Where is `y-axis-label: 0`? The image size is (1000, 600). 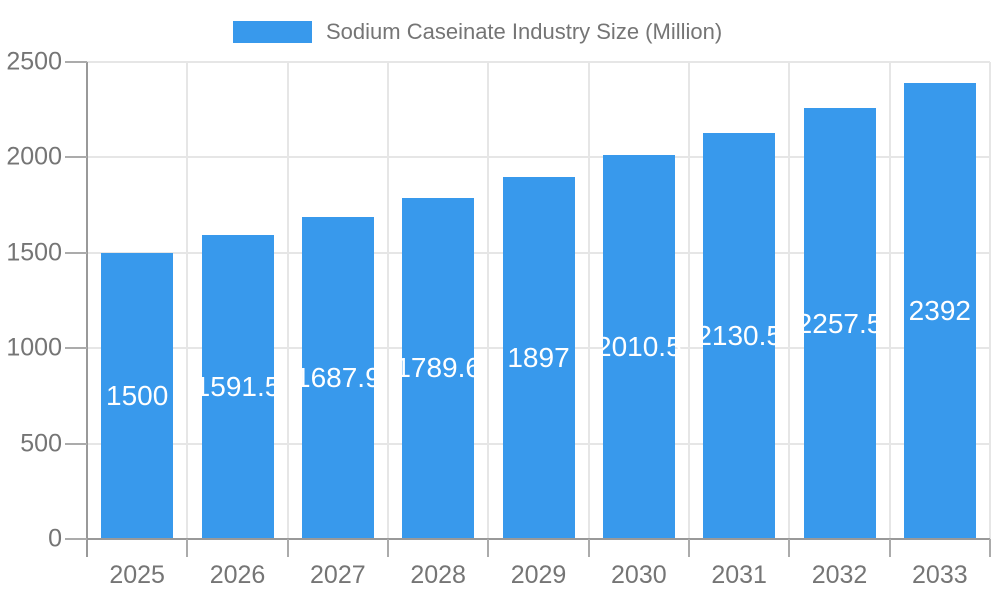 y-axis-label: 0 is located at coordinates (55, 538).